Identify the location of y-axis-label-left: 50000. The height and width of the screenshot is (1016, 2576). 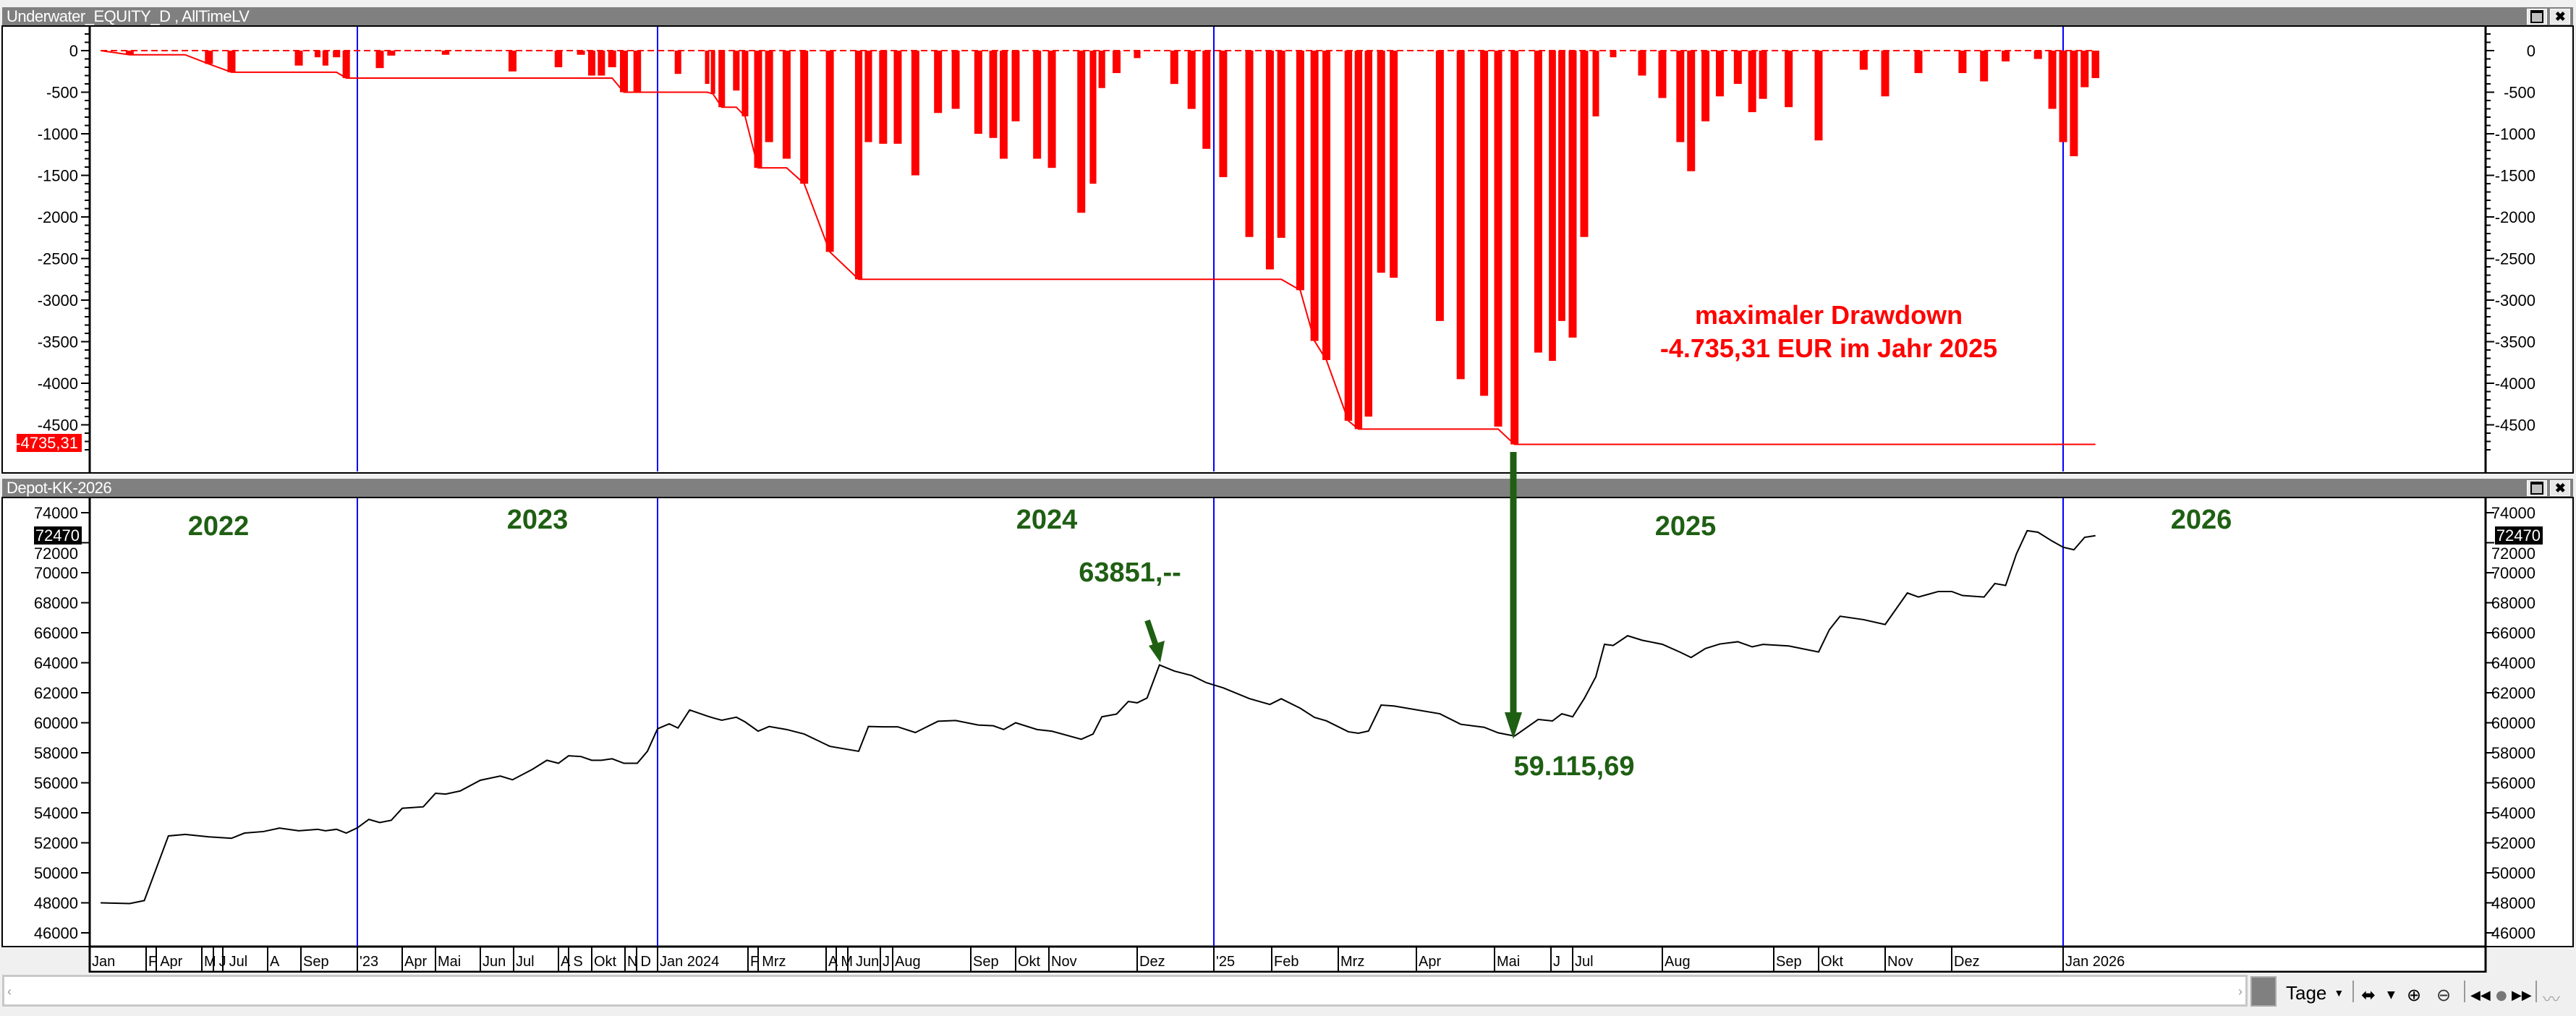
(56, 873).